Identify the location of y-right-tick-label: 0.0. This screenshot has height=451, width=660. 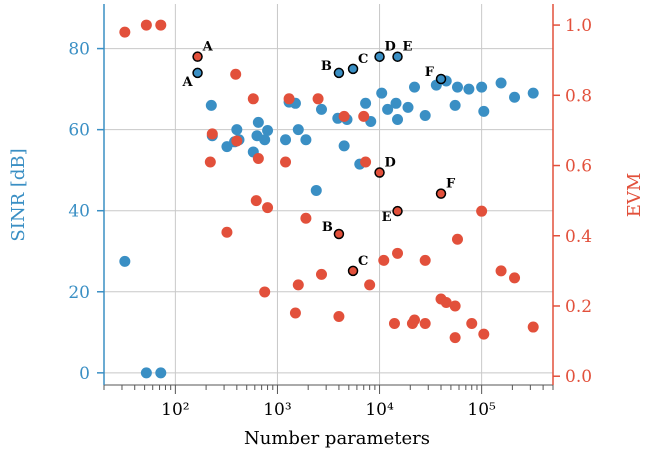
(578, 377).